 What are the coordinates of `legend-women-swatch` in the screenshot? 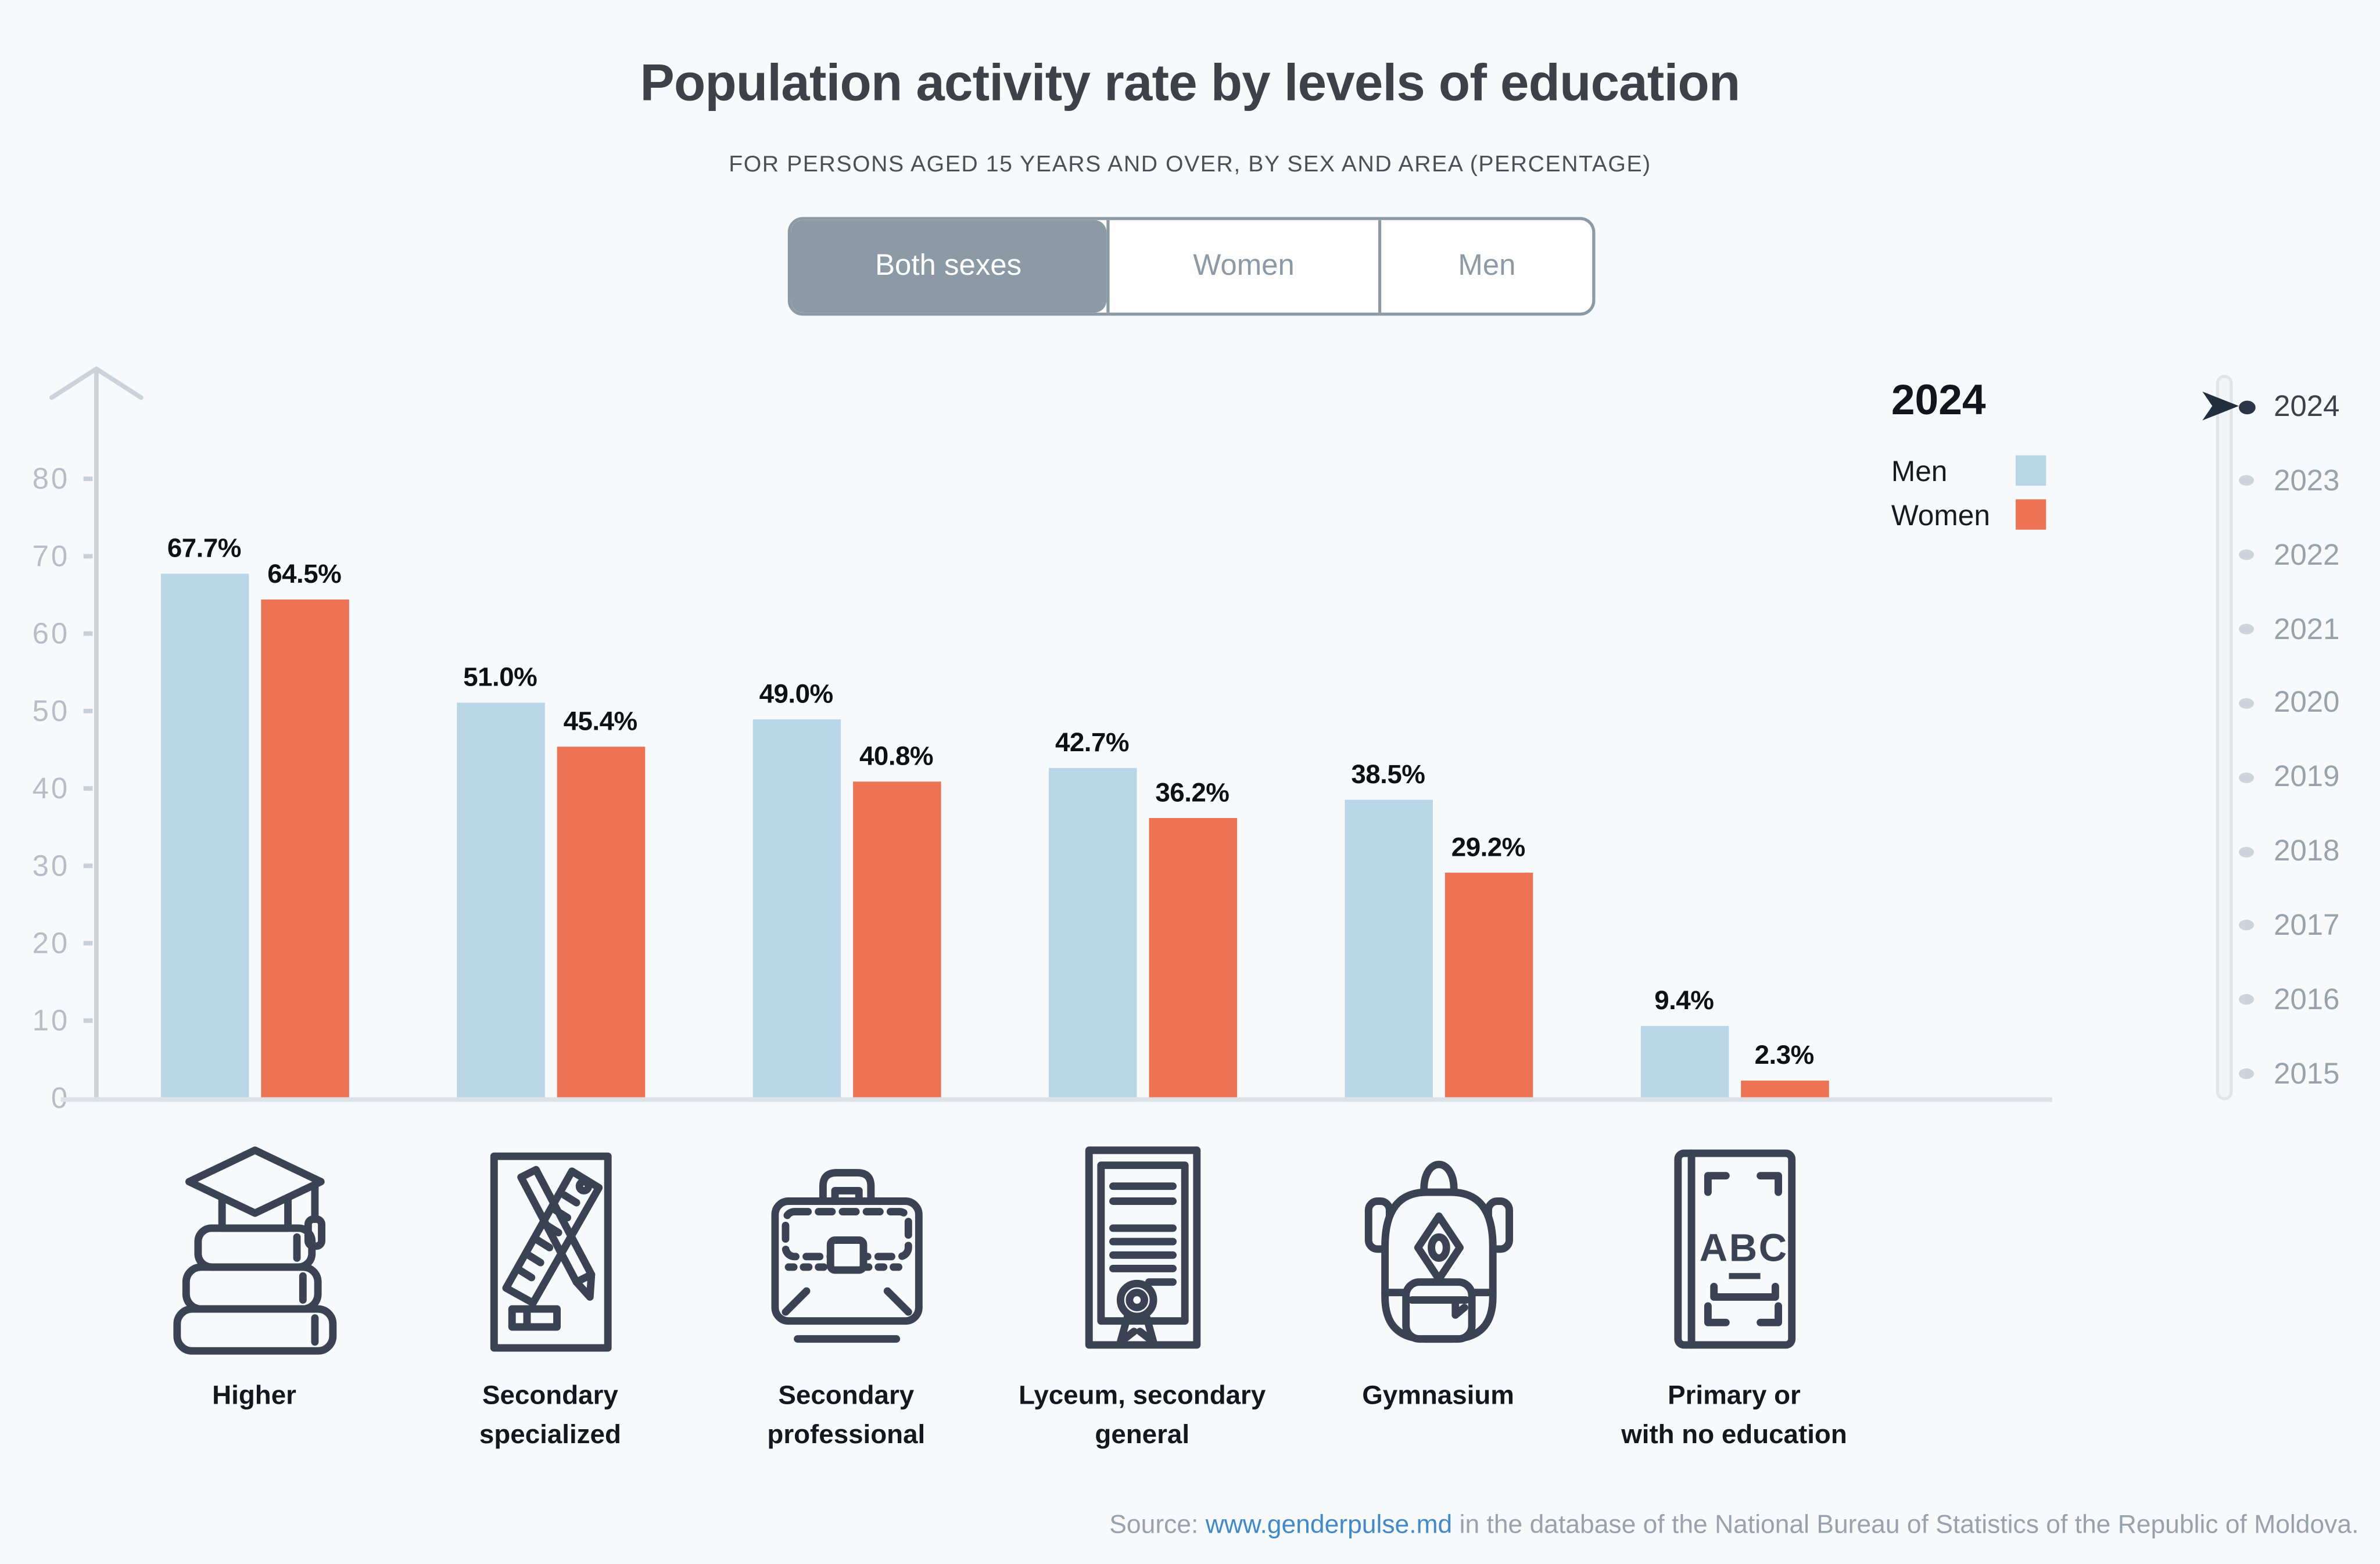 It's located at (2031, 514).